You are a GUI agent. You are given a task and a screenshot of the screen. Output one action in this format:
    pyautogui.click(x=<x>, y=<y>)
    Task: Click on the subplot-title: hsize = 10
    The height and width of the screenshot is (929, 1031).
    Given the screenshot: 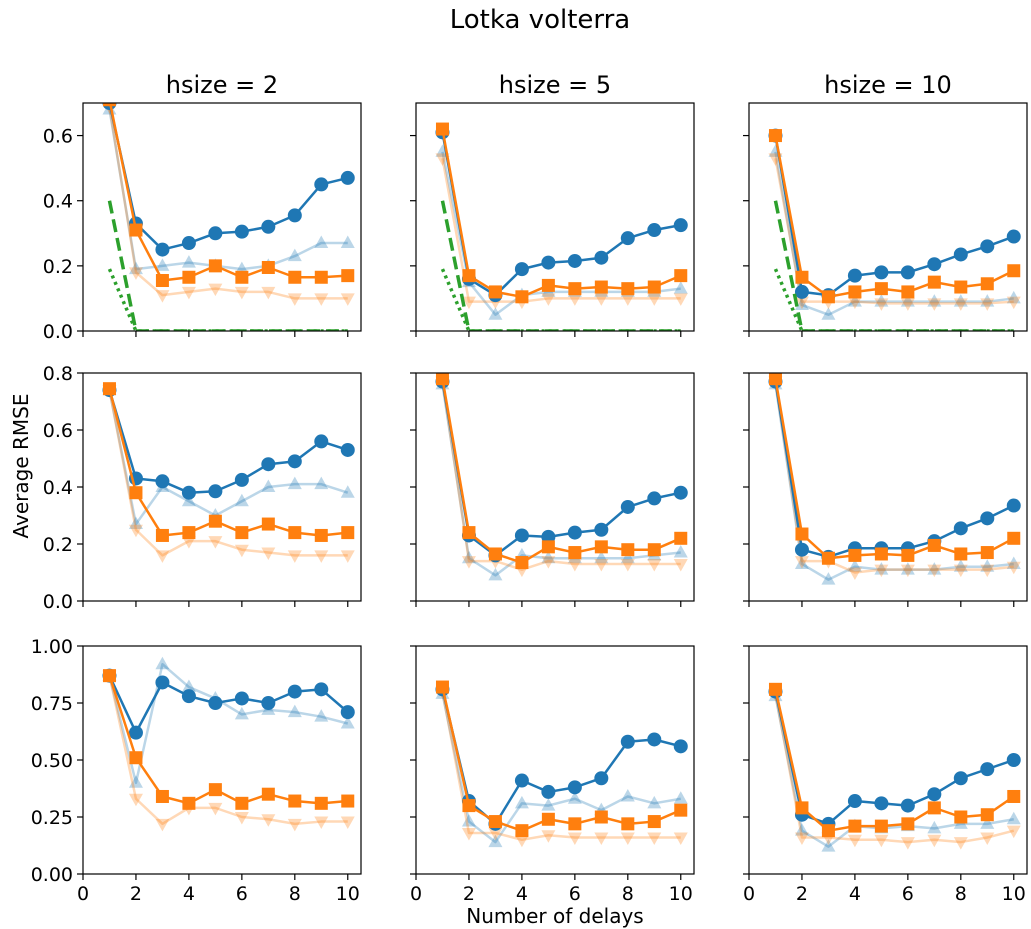 What is the action you would take?
    pyautogui.click(x=888, y=85)
    